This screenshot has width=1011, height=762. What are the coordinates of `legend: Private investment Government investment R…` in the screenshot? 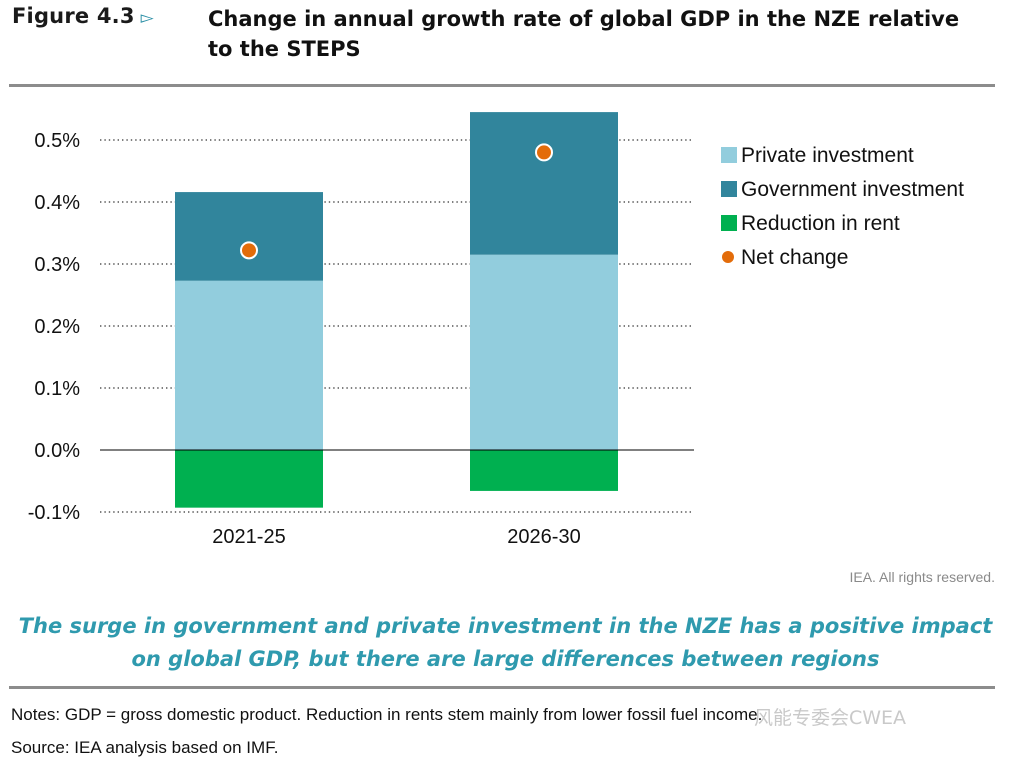 It's located at (842, 206).